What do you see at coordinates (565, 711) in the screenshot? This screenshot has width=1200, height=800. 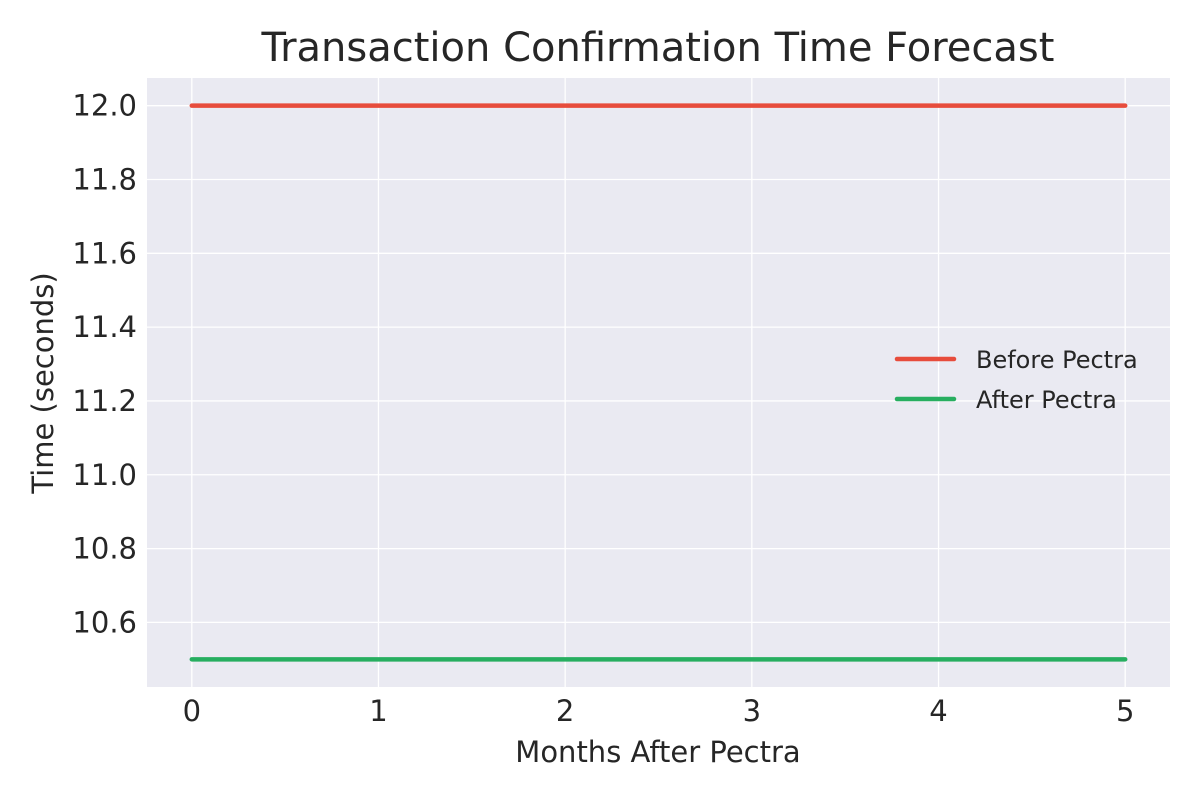 I see `x-tick-label: 2` at bounding box center [565, 711].